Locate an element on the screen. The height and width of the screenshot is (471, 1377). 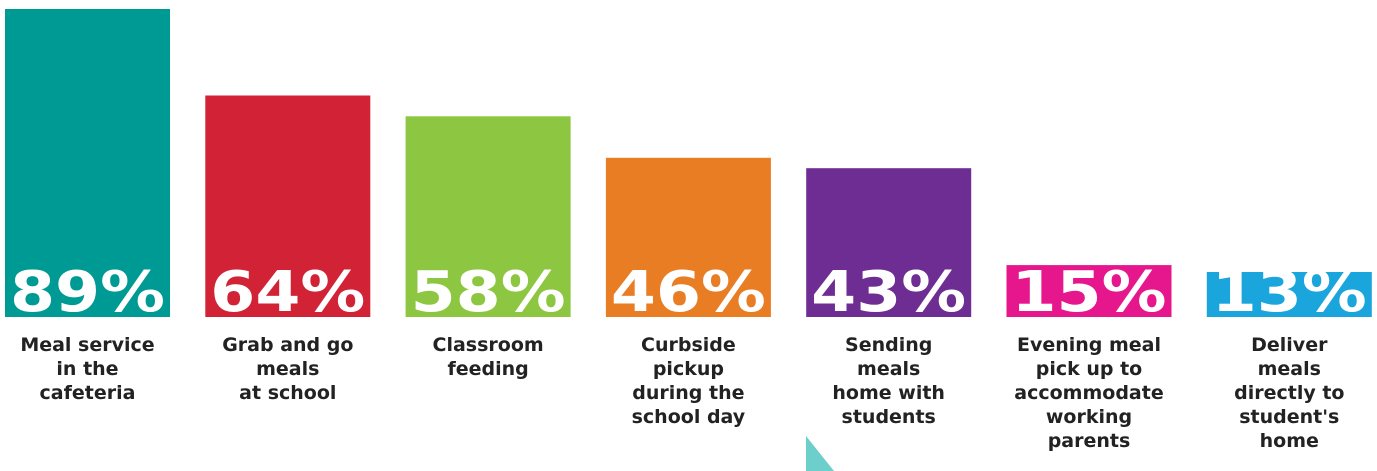
category-label-1-line-3: cafeteria is located at coordinates (88, 393).